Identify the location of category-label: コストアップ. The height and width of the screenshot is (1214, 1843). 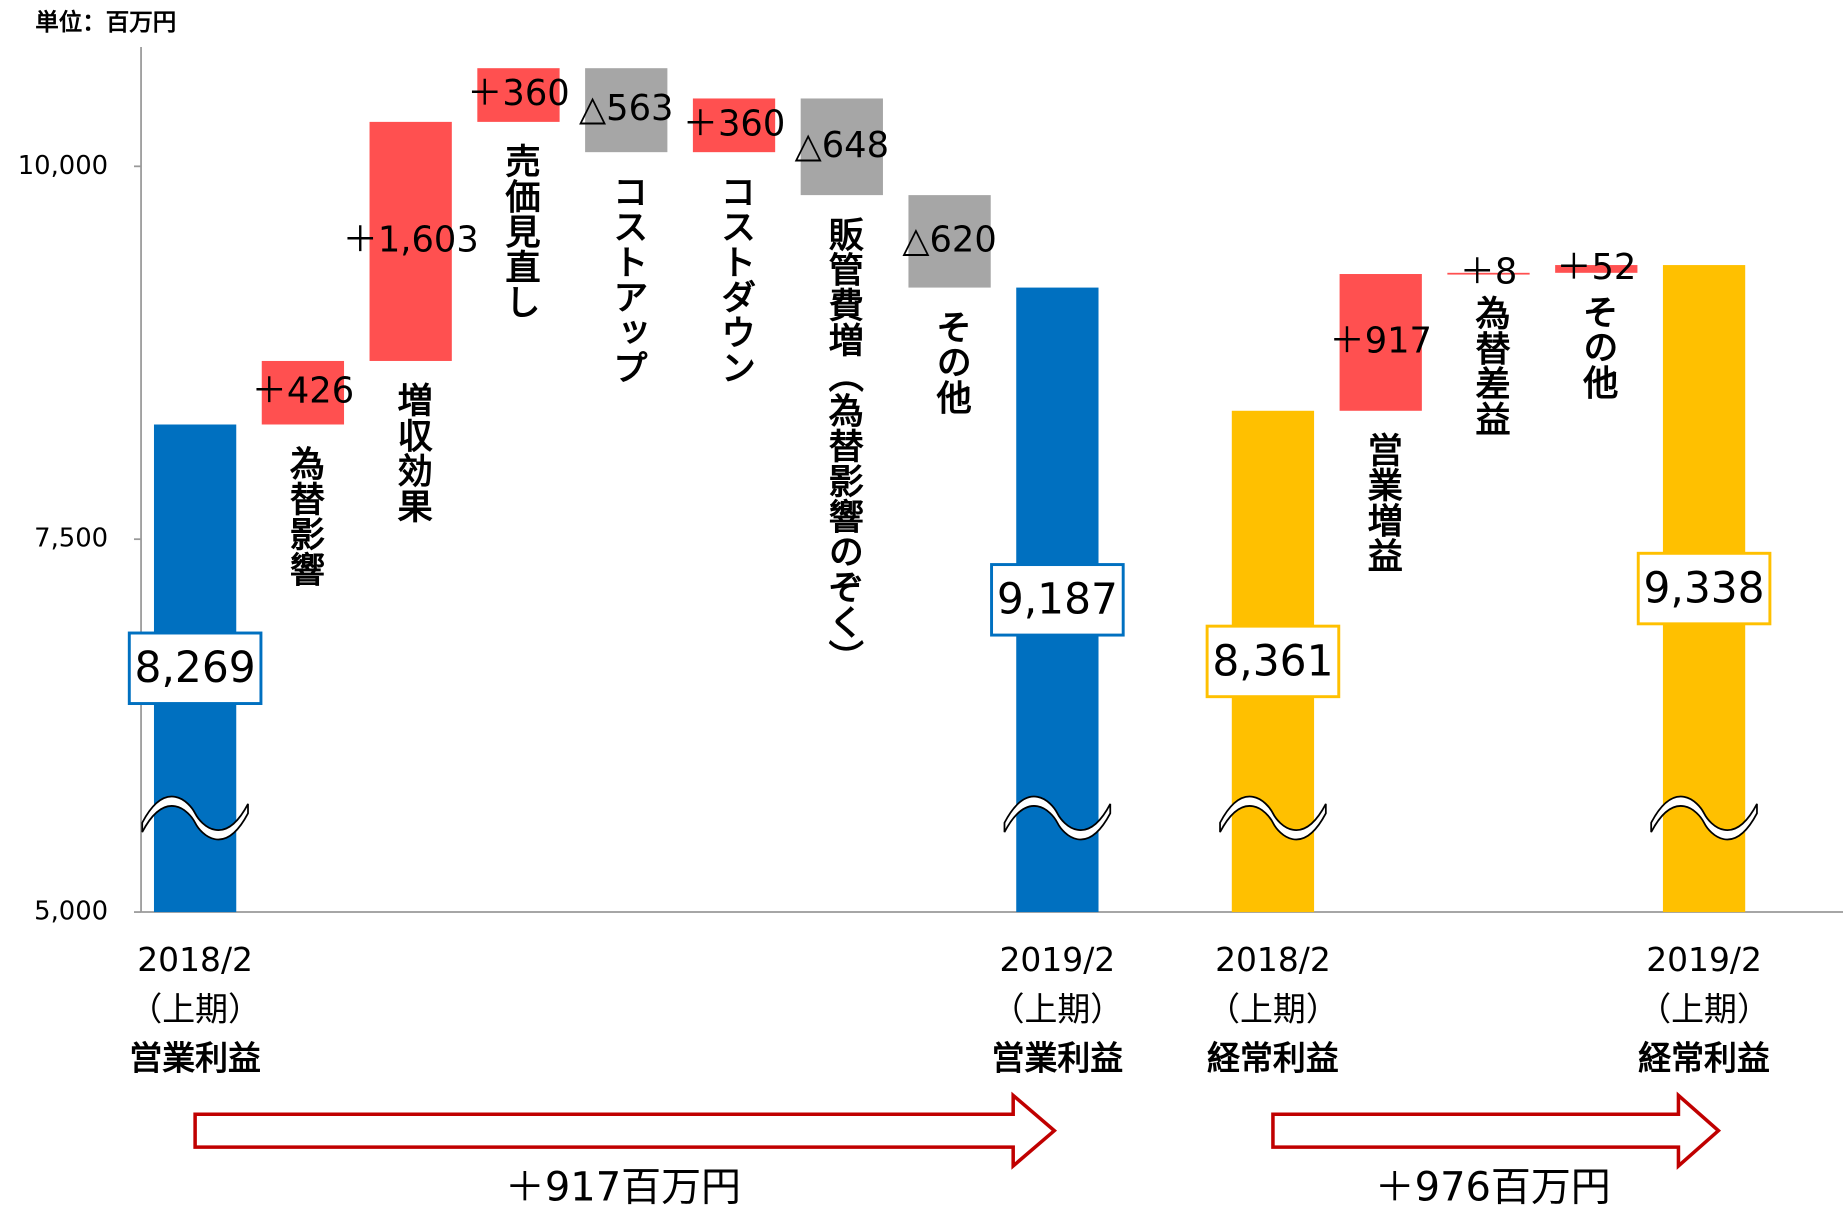
(627, 279).